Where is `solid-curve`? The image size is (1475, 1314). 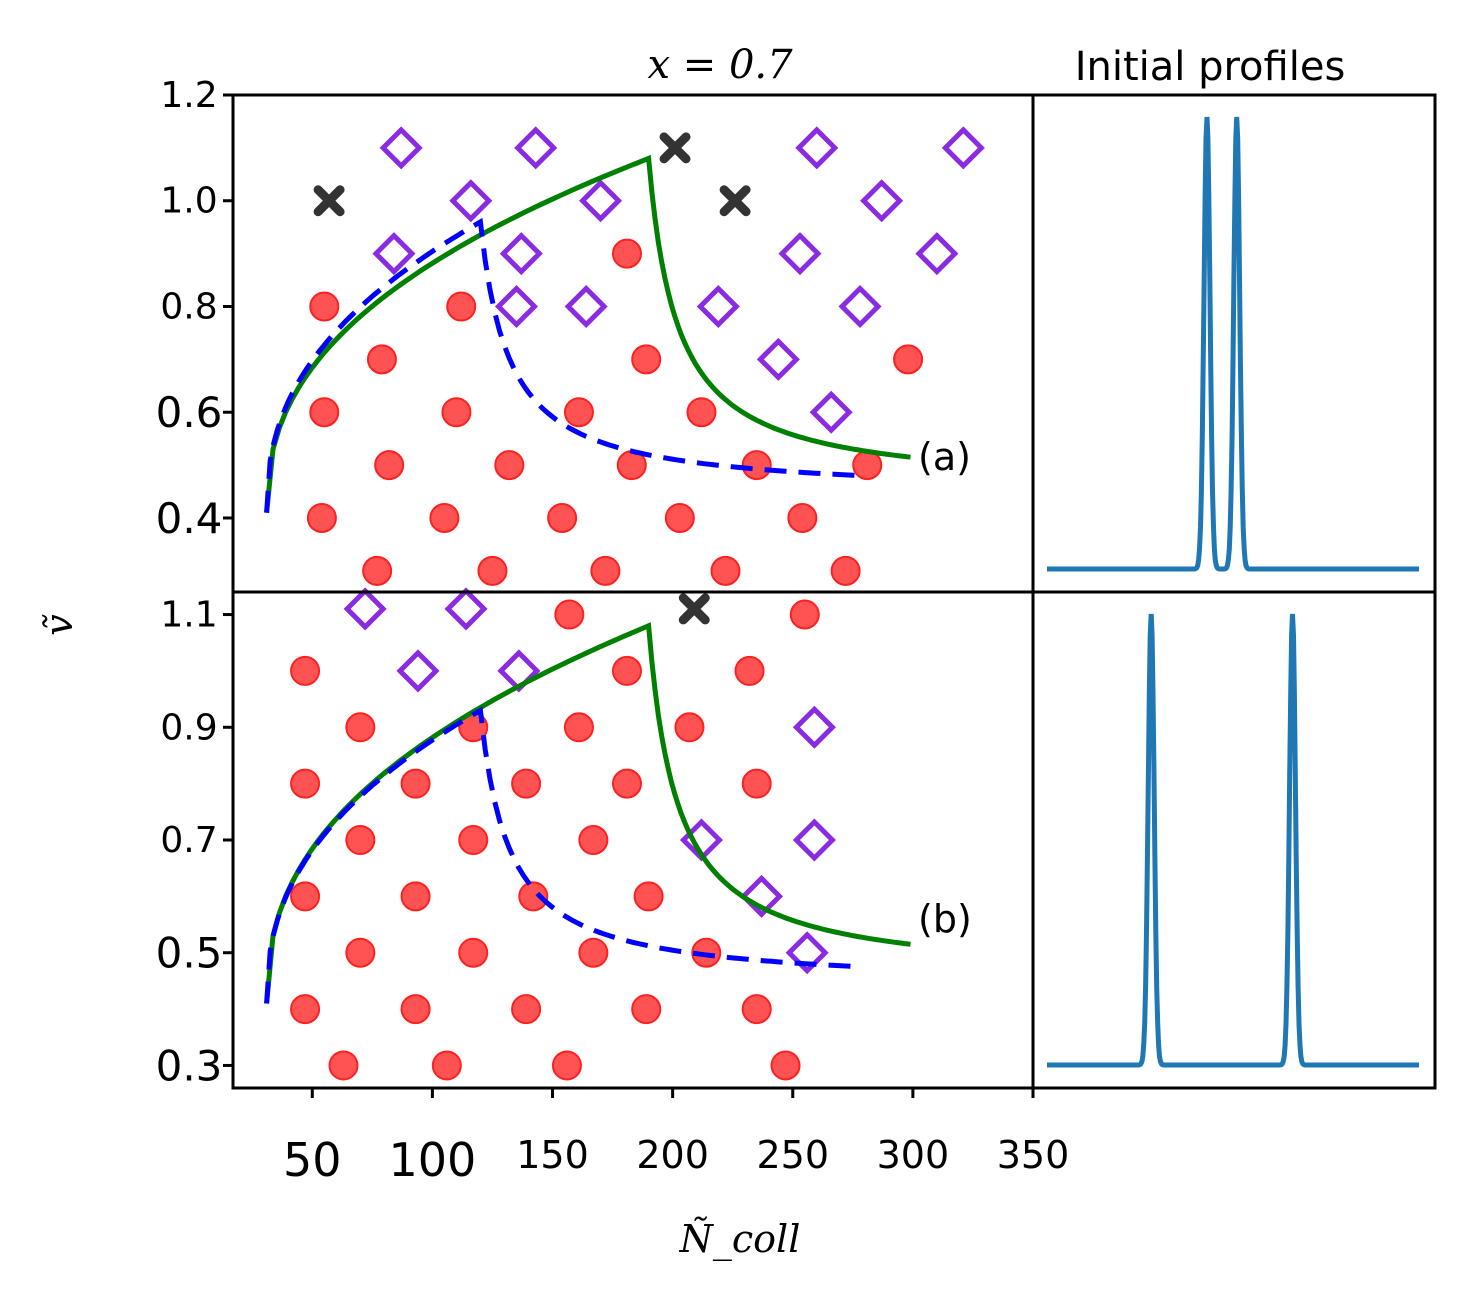 solid-curve is located at coordinates (587, 333).